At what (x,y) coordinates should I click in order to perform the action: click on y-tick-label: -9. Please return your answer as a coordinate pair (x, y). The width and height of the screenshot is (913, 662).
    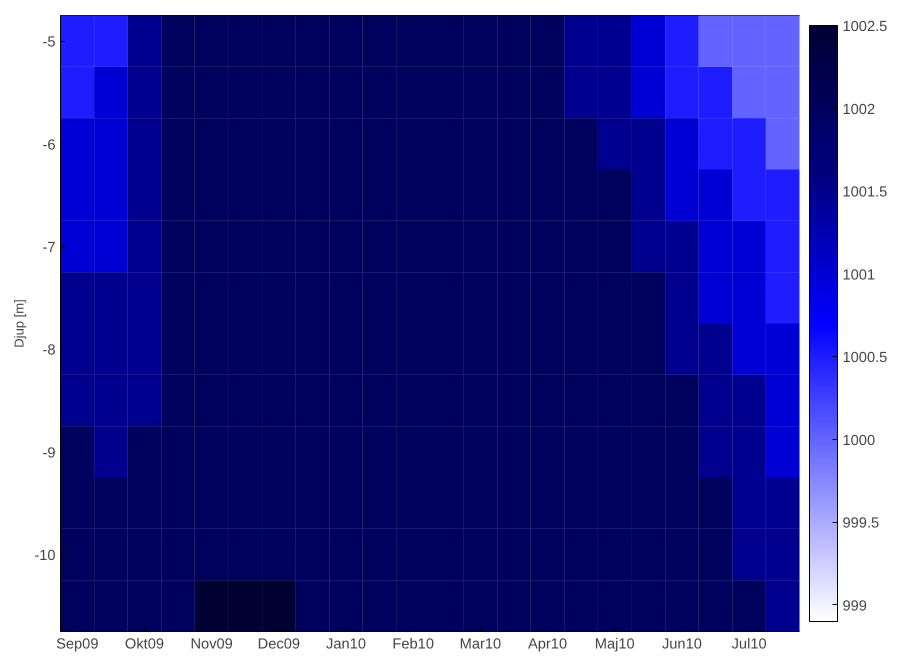
    Looking at the image, I should click on (49, 453).